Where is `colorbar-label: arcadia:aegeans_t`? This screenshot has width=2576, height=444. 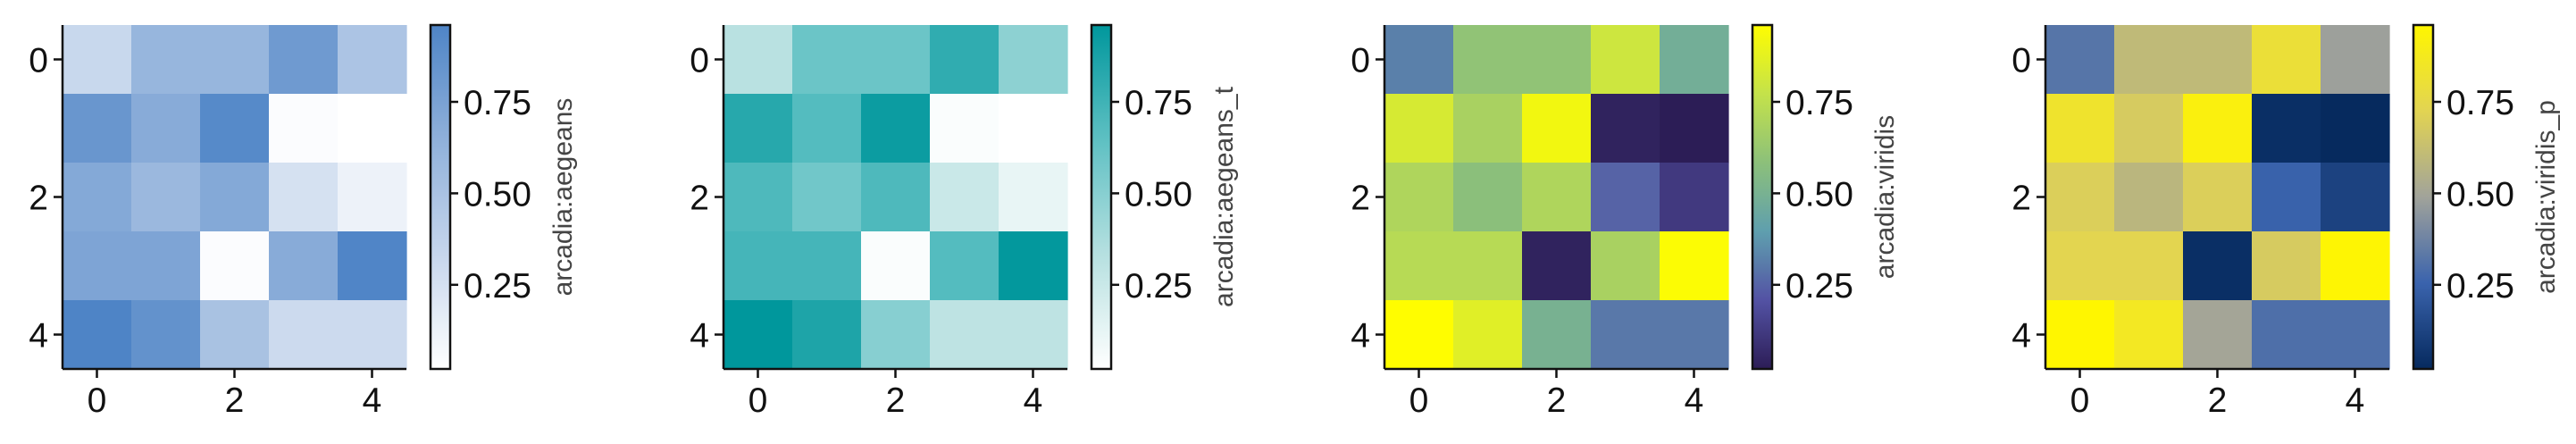 colorbar-label: arcadia:aegeans_t is located at coordinates (1224, 196).